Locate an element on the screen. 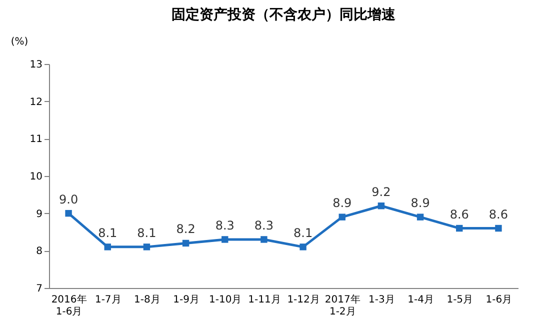 The width and height of the screenshot is (540, 321). data-label: 9.2 is located at coordinates (381, 191).